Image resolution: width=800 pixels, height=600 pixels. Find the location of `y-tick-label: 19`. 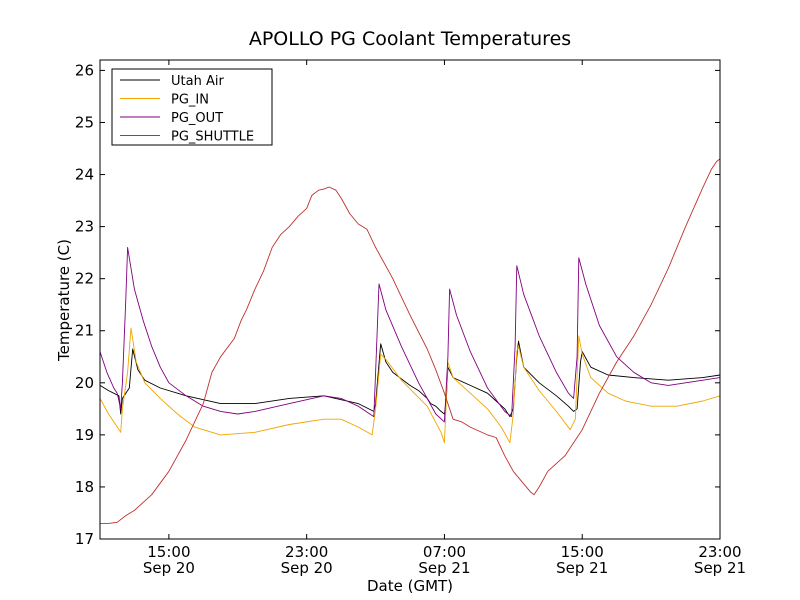

y-tick-label: 19 is located at coordinates (84, 435).